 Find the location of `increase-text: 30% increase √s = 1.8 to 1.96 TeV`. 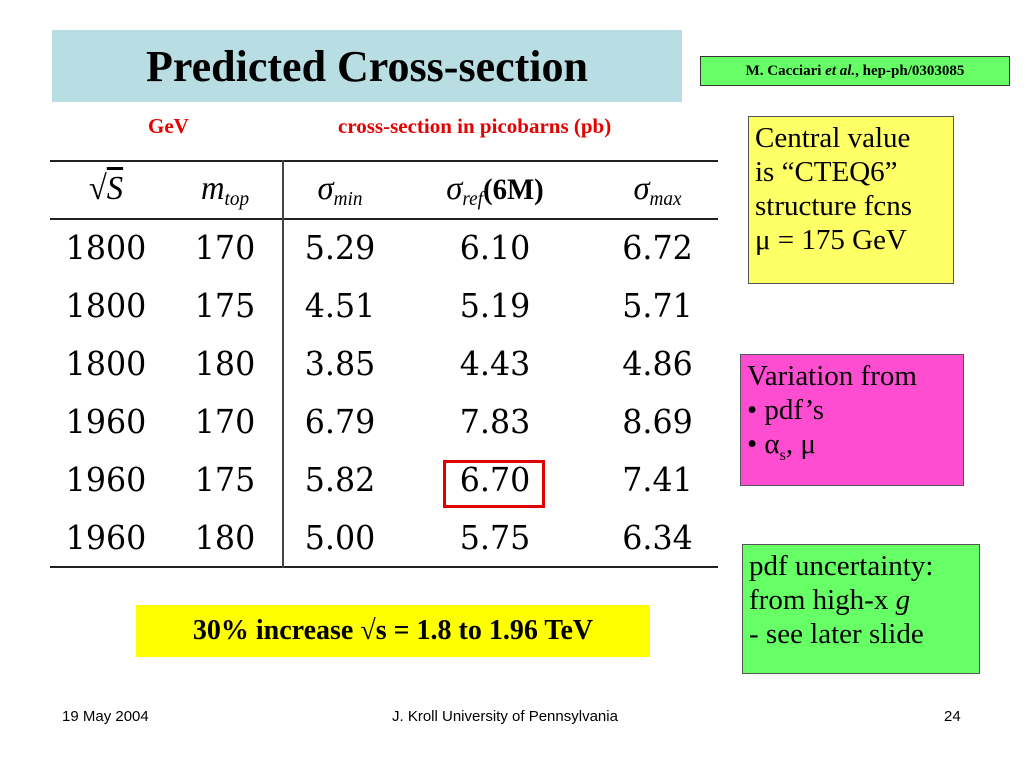

increase-text: 30% increase √s = 1.8 to 1.96 TeV is located at coordinates (393, 630).